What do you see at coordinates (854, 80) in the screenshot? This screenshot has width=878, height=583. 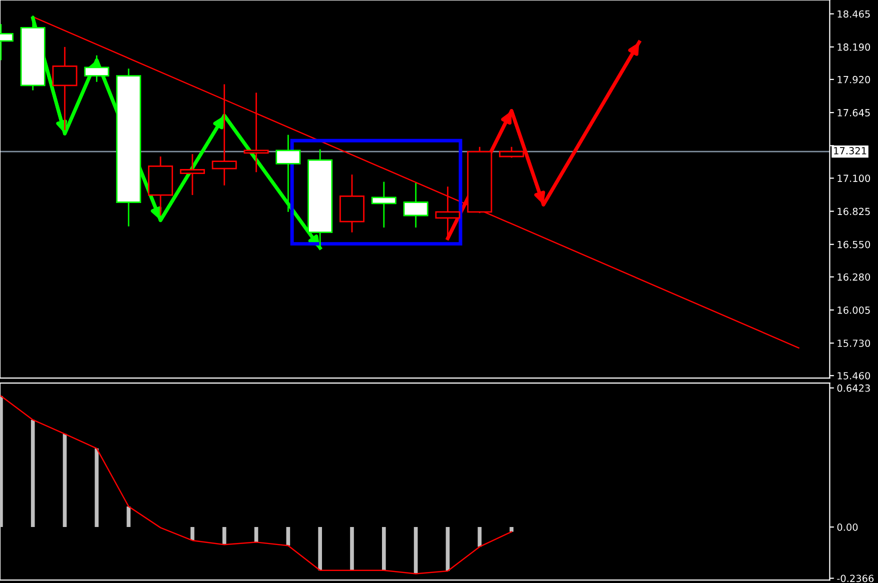 I see `y-tick-label: 17.920` at bounding box center [854, 80].